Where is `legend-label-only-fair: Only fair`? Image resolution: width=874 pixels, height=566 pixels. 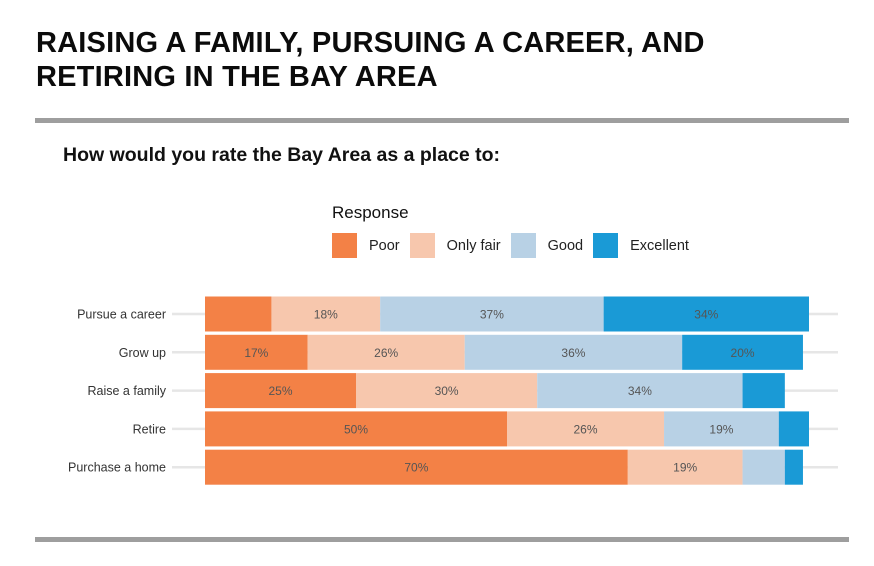
legend-label-only-fair: Only fair is located at coordinates (473, 245).